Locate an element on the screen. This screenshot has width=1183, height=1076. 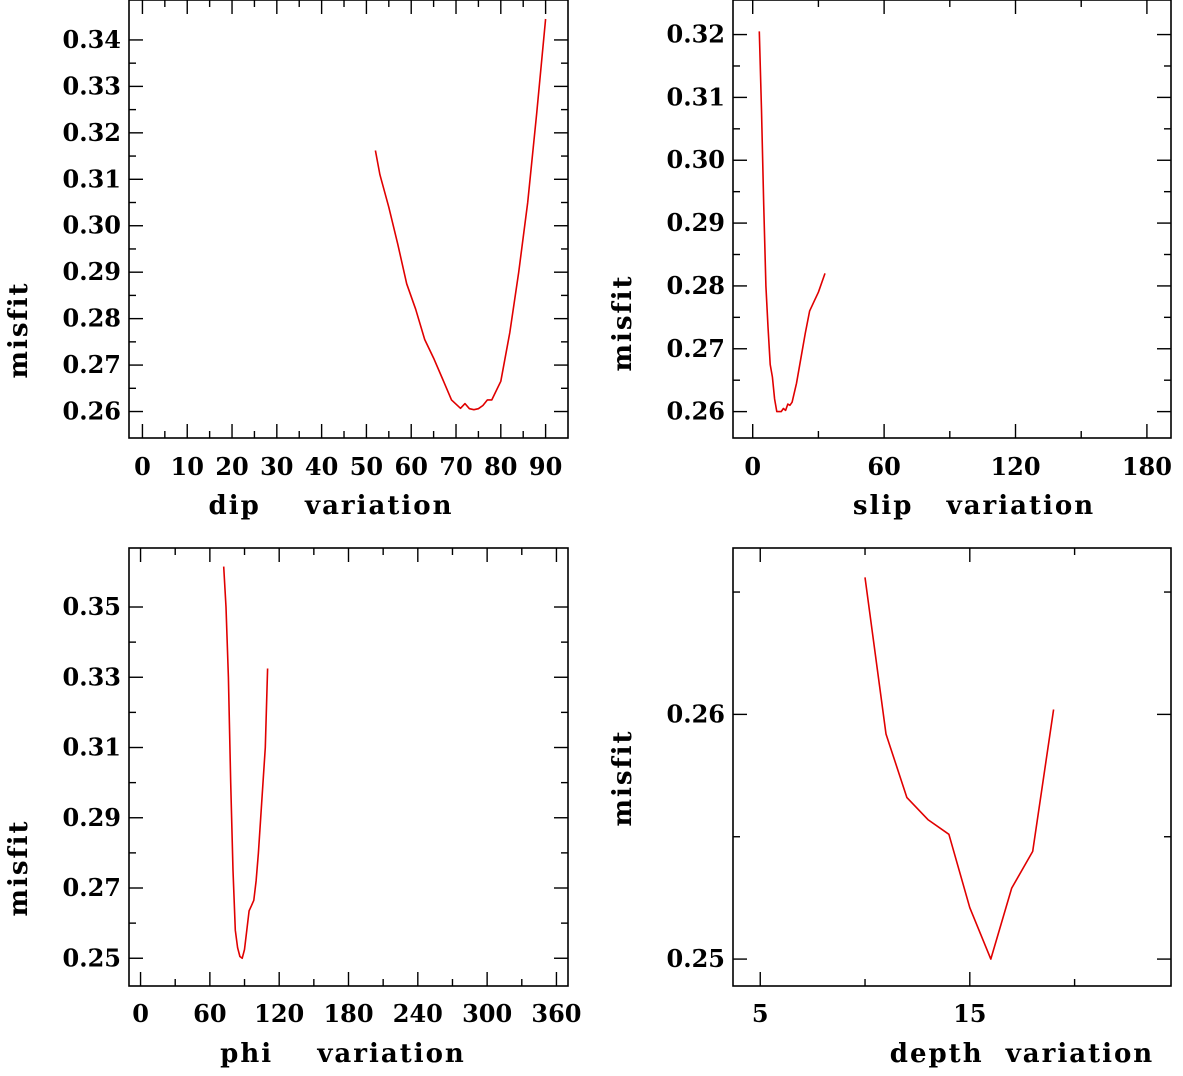
x-tick-label: 300 is located at coordinates (487, 1013).